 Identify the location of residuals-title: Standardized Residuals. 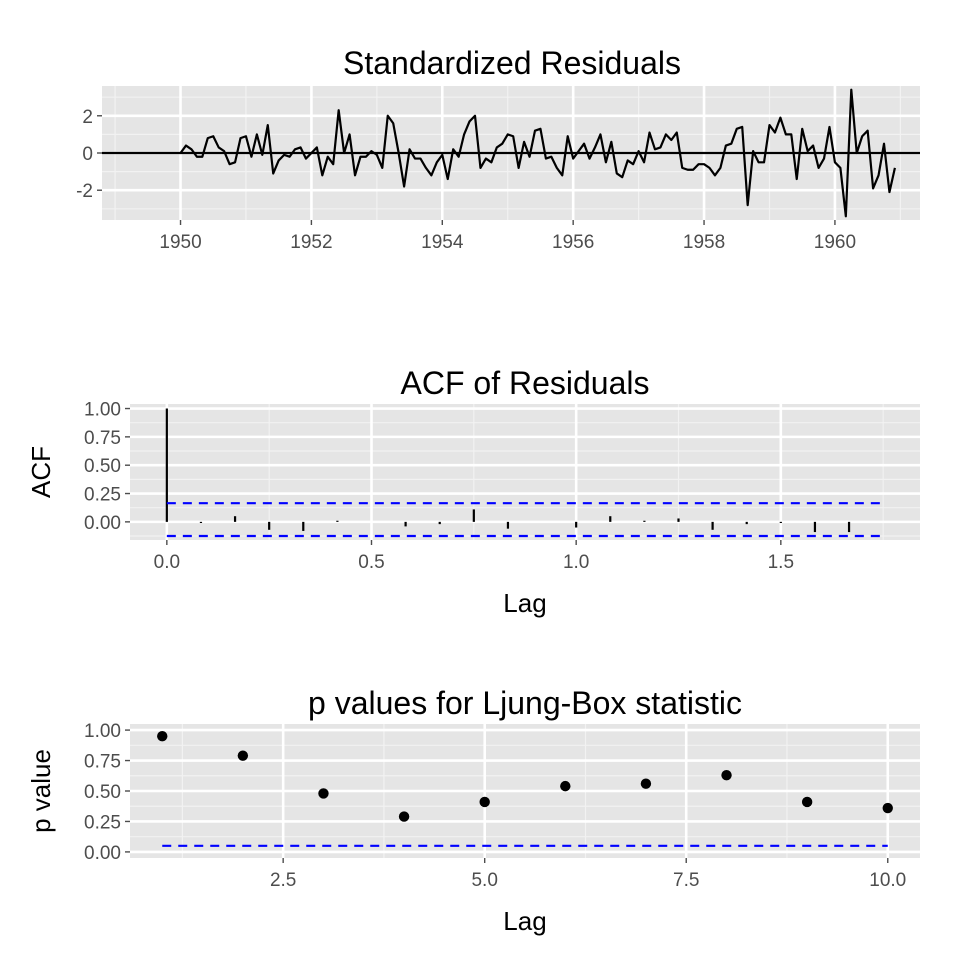
(512, 63).